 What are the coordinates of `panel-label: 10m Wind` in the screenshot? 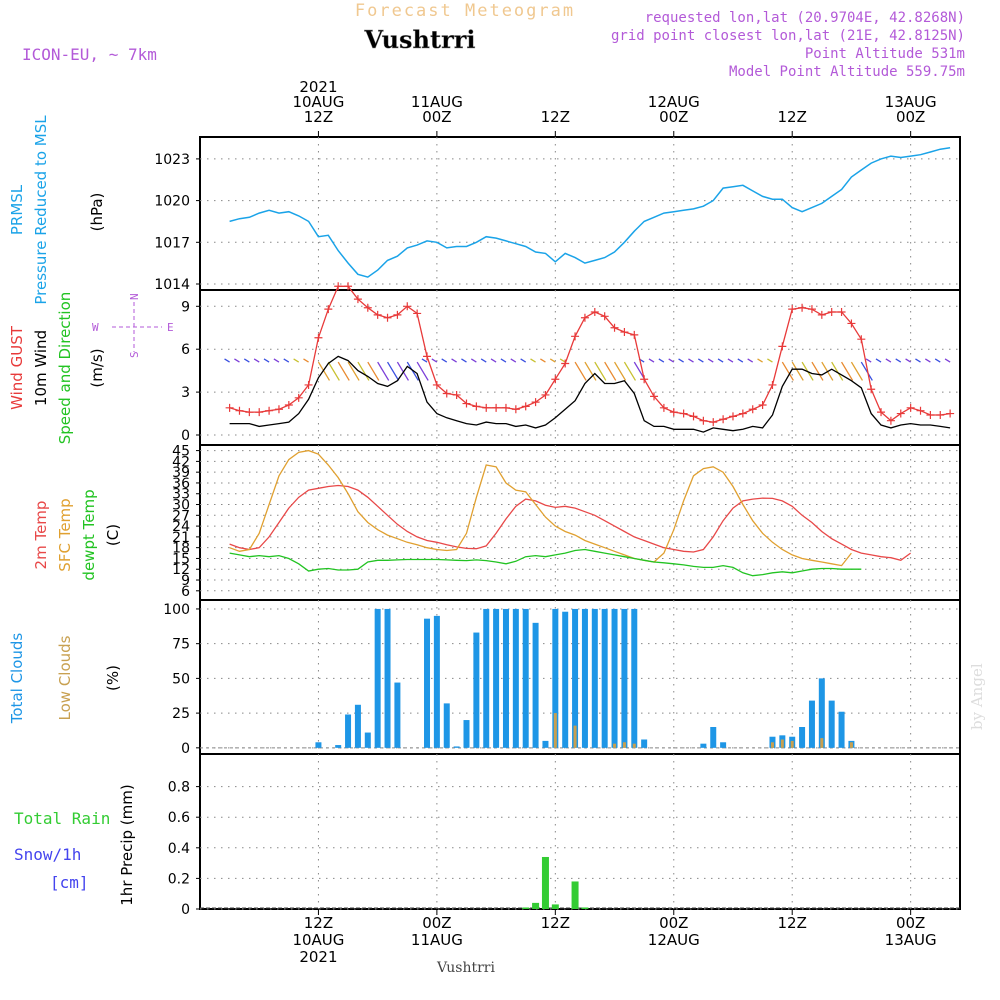 It's located at (41, 368).